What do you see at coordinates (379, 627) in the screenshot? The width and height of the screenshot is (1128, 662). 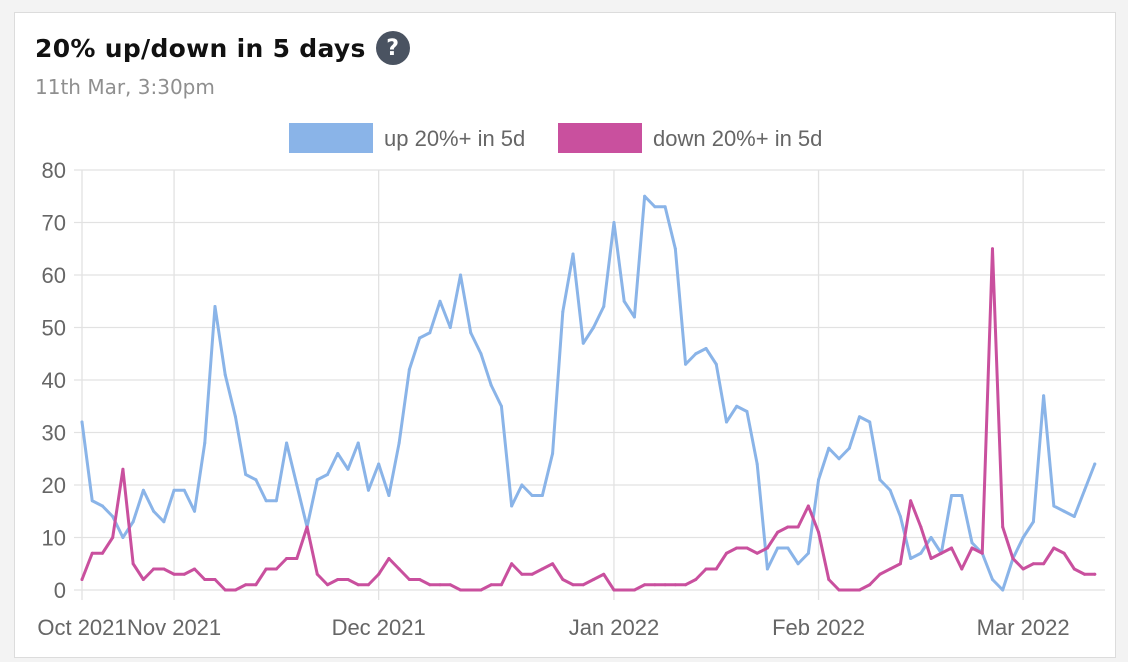 I see `x-tick-label: Dec 2021` at bounding box center [379, 627].